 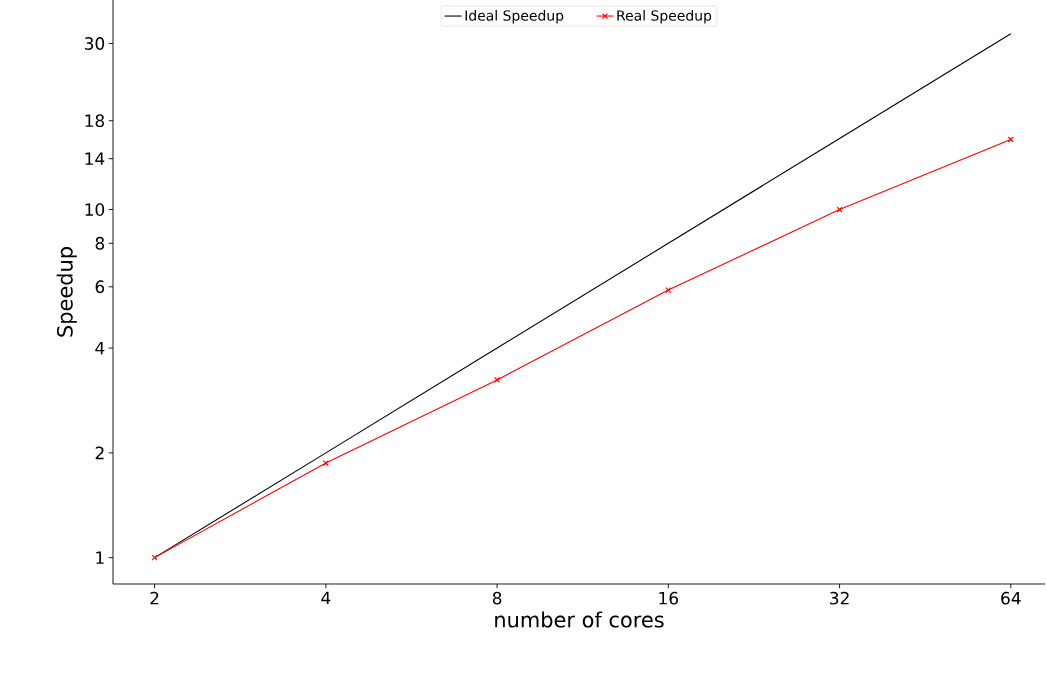 What do you see at coordinates (1011, 598) in the screenshot?
I see `x-tick-label: 64` at bounding box center [1011, 598].